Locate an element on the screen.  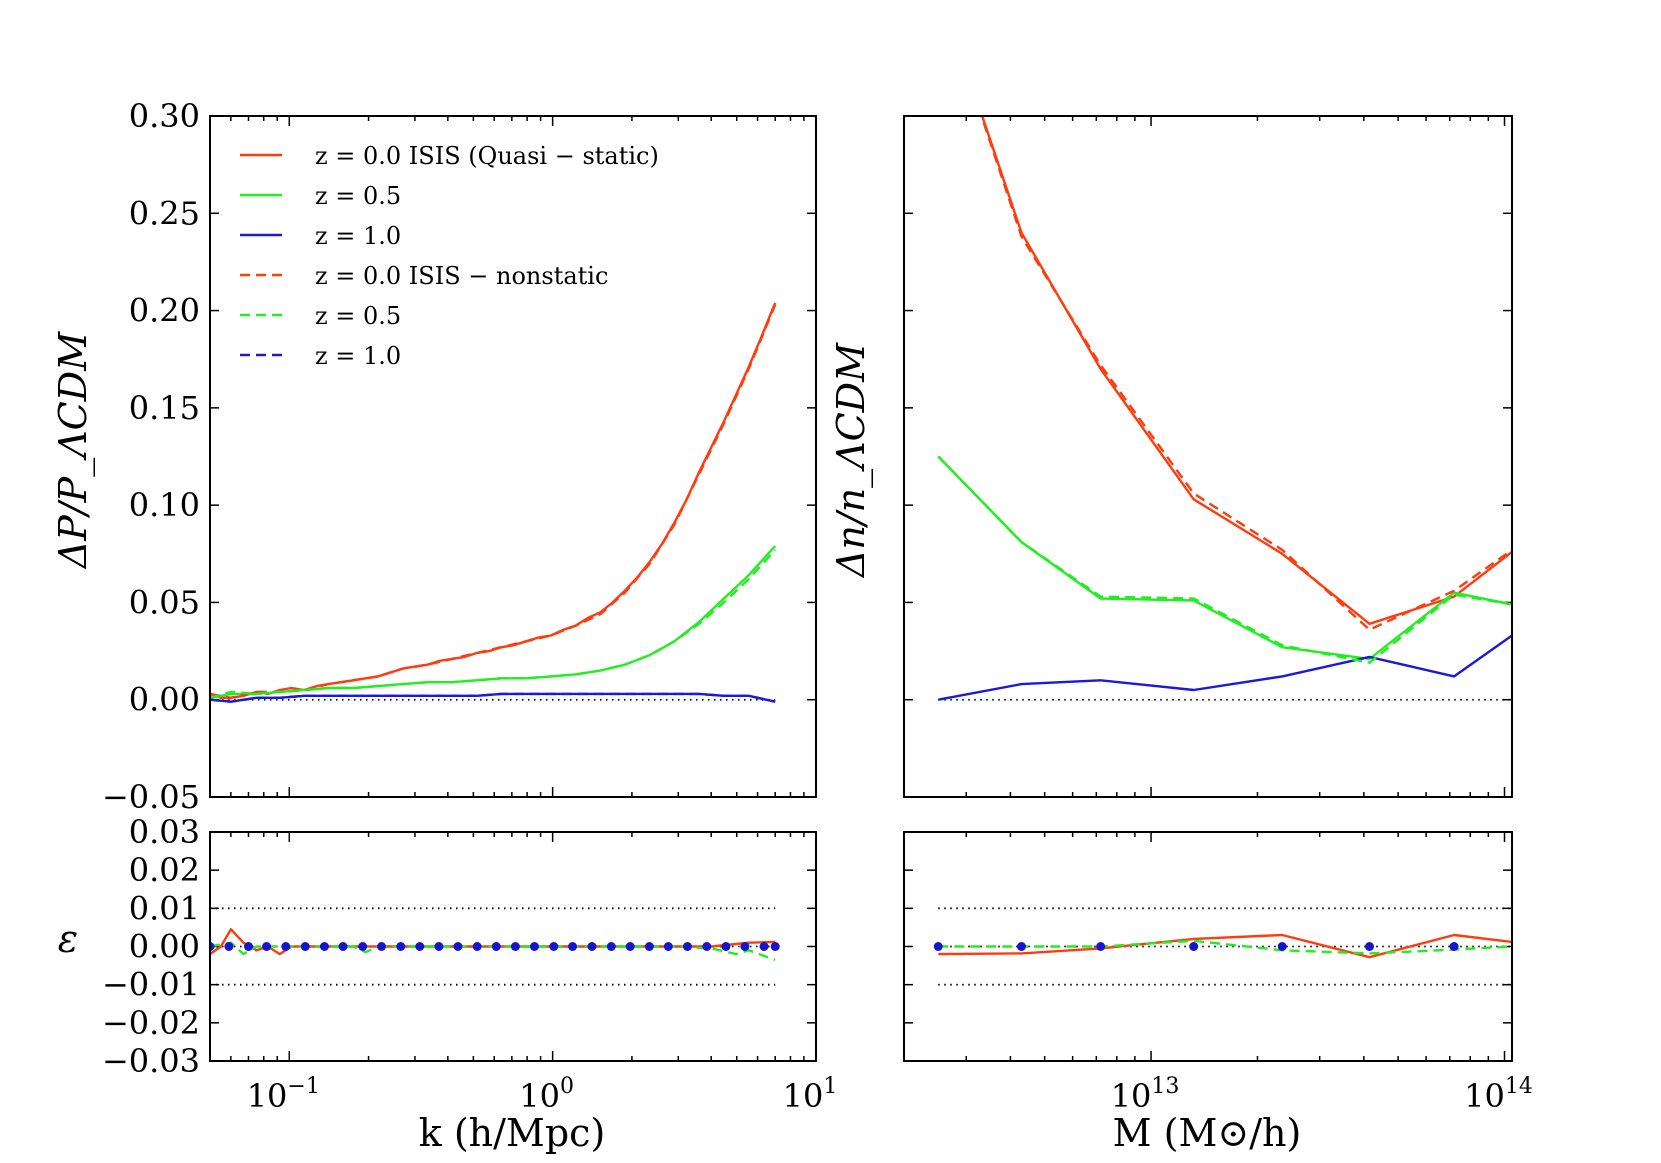
massfunction-x-label: M (M⊙/h) is located at coordinates (1207, 1133).